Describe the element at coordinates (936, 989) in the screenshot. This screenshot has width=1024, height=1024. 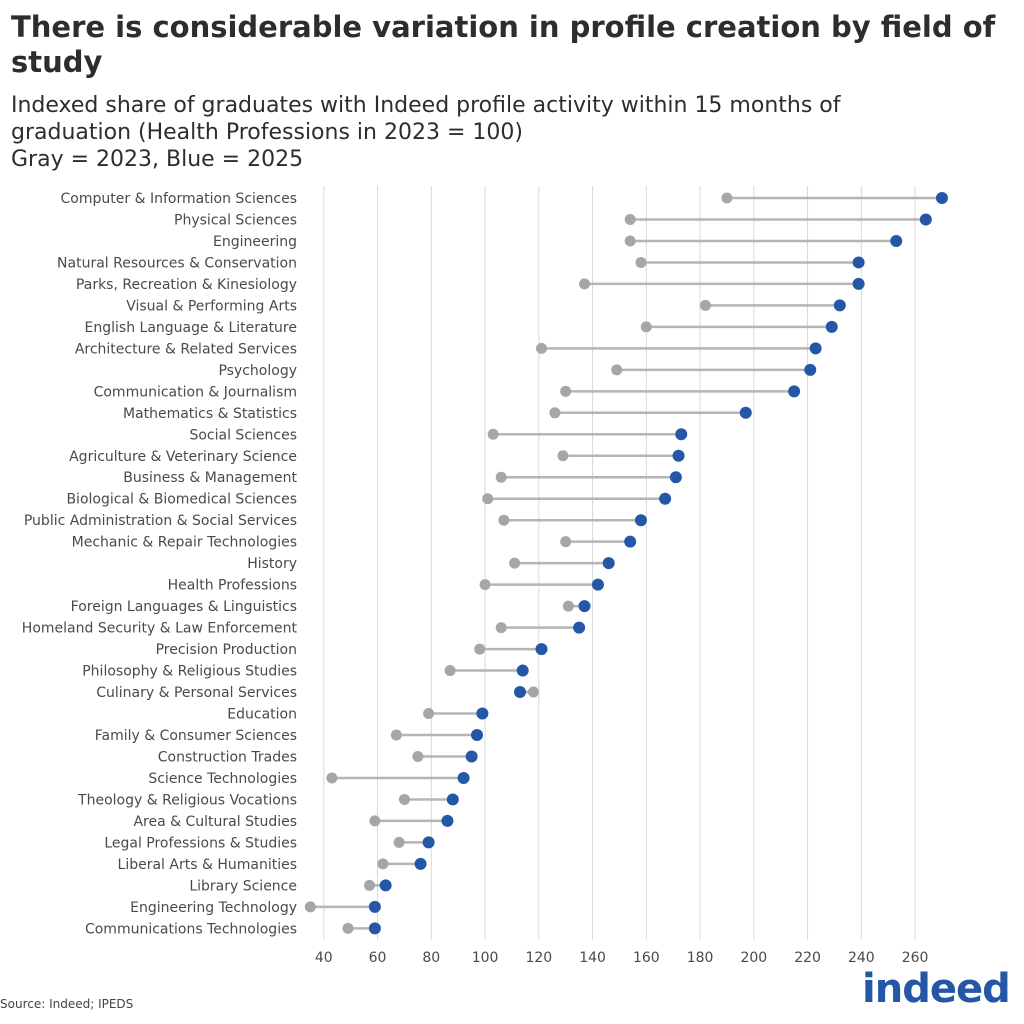
I see `indeed-logo: indeed` at that location.